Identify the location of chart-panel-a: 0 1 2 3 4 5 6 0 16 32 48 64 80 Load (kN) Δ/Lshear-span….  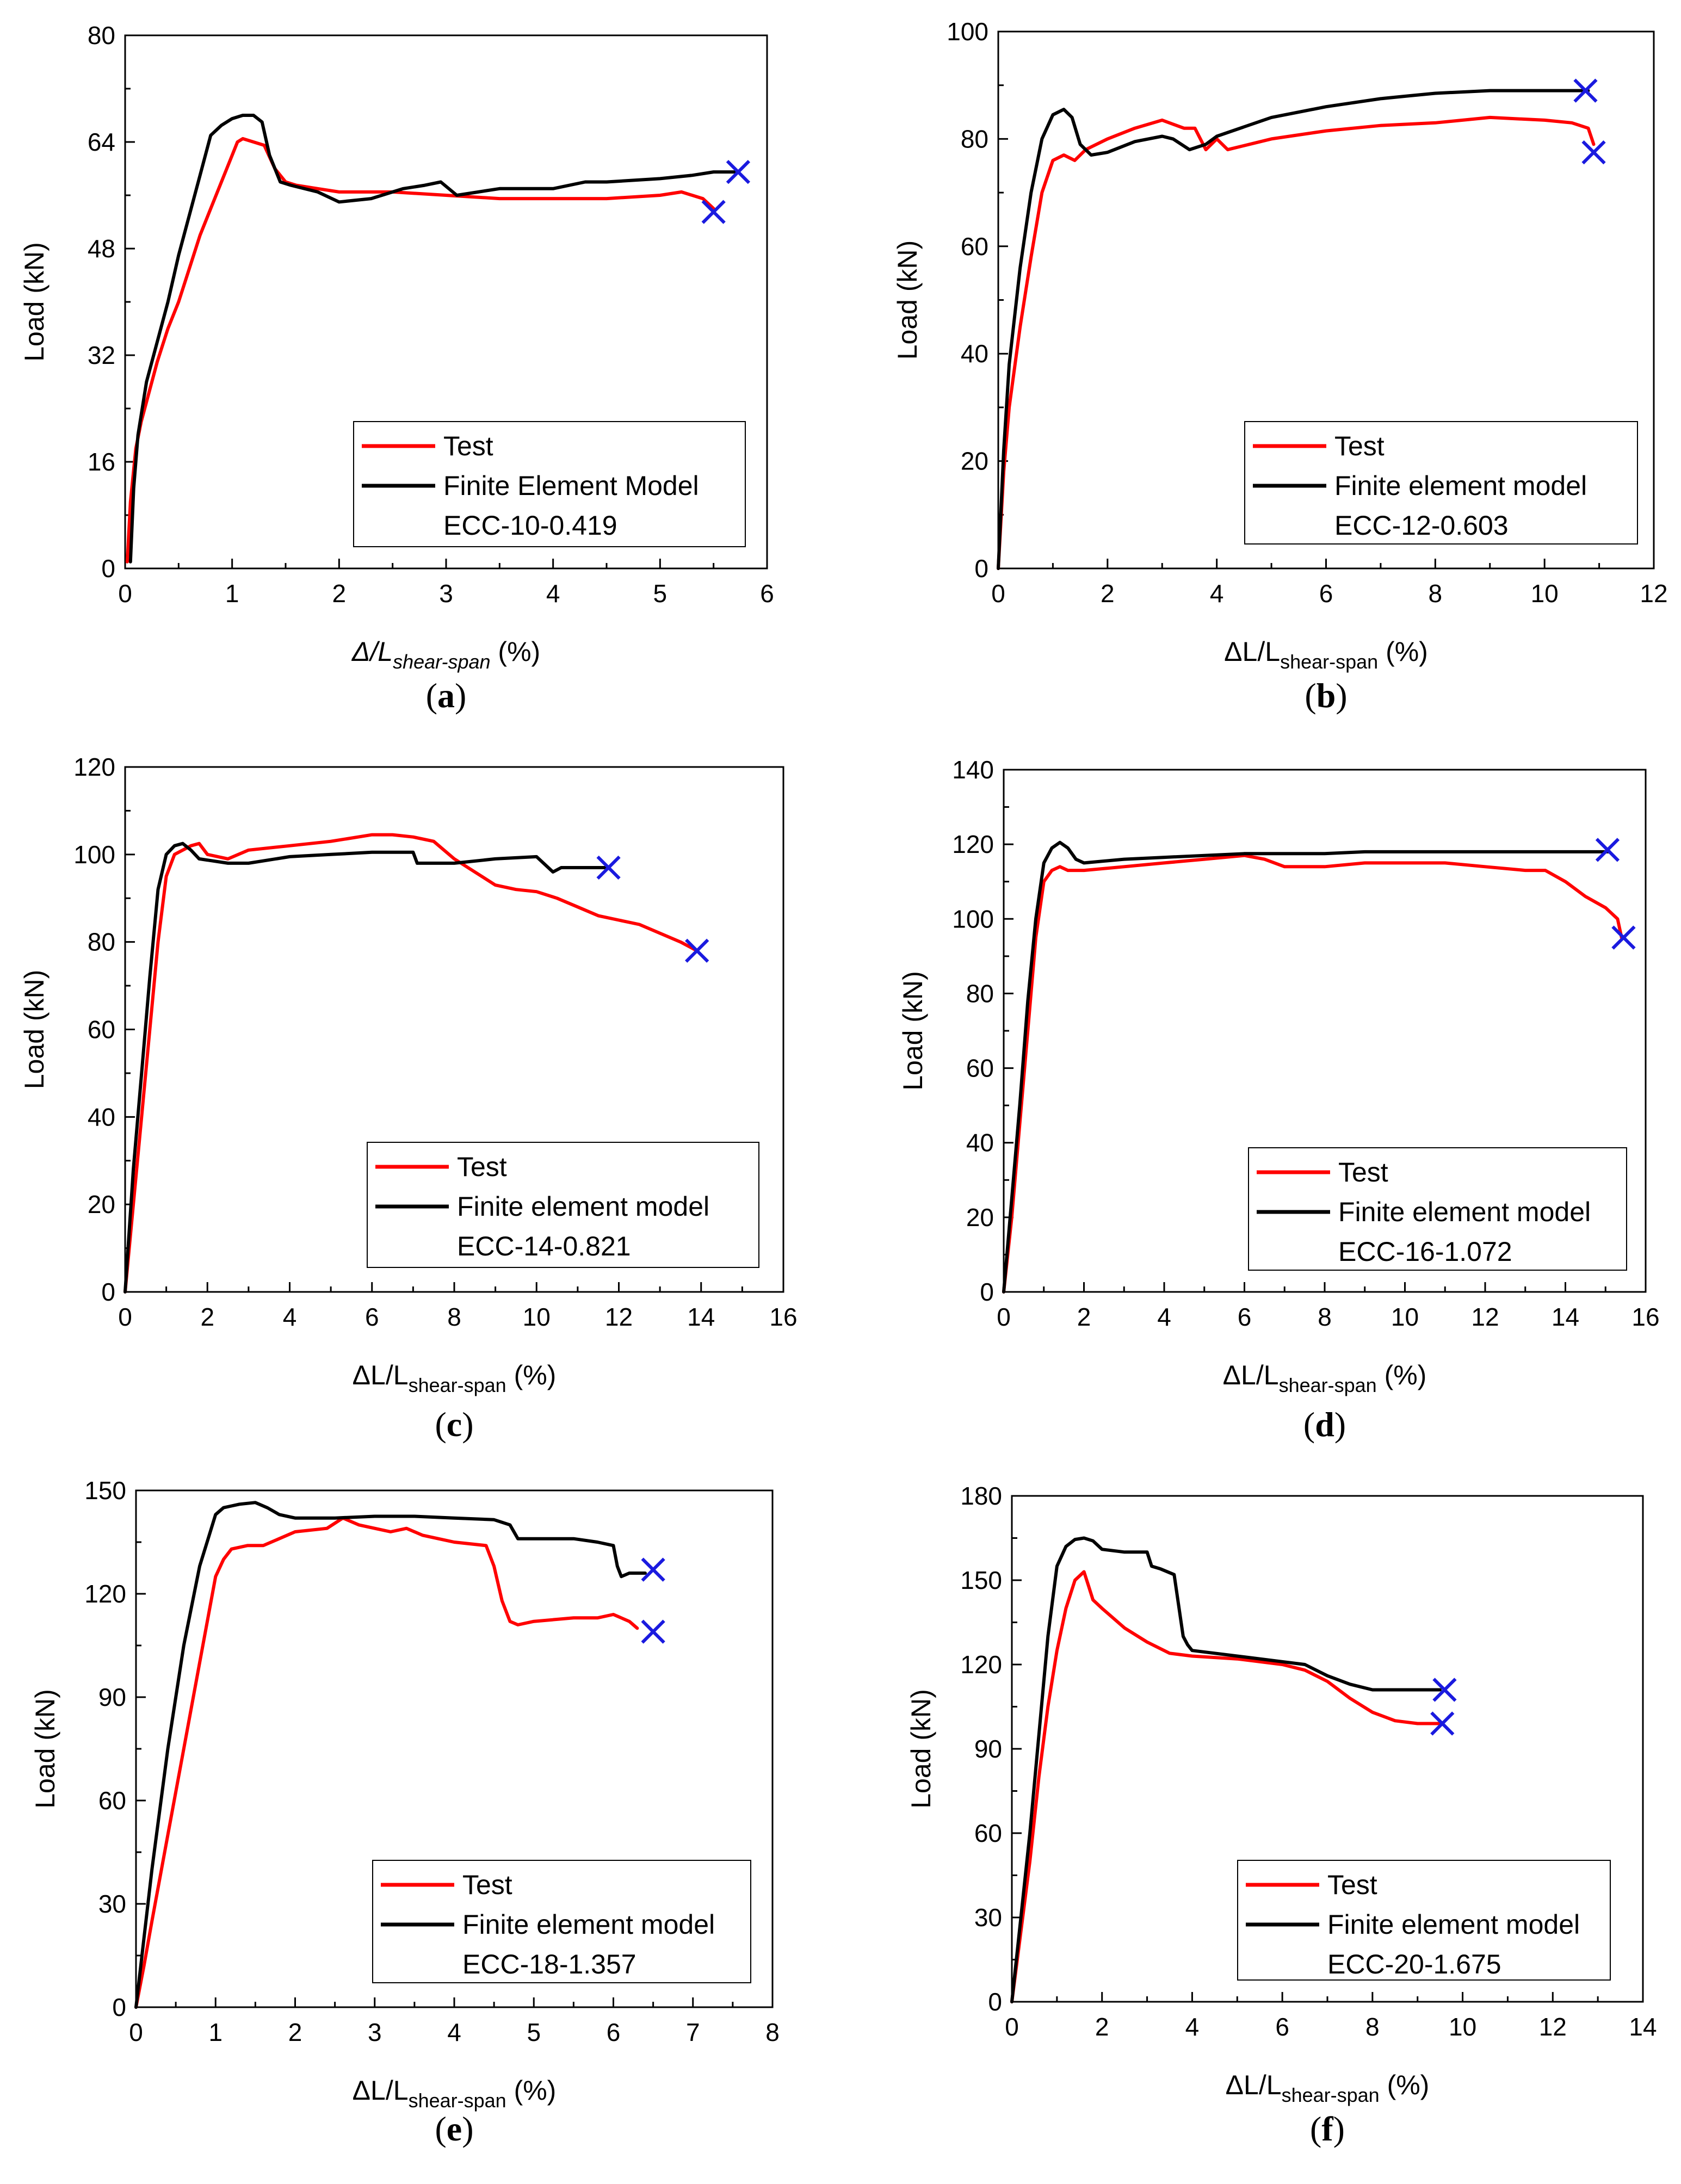
(396, 368).